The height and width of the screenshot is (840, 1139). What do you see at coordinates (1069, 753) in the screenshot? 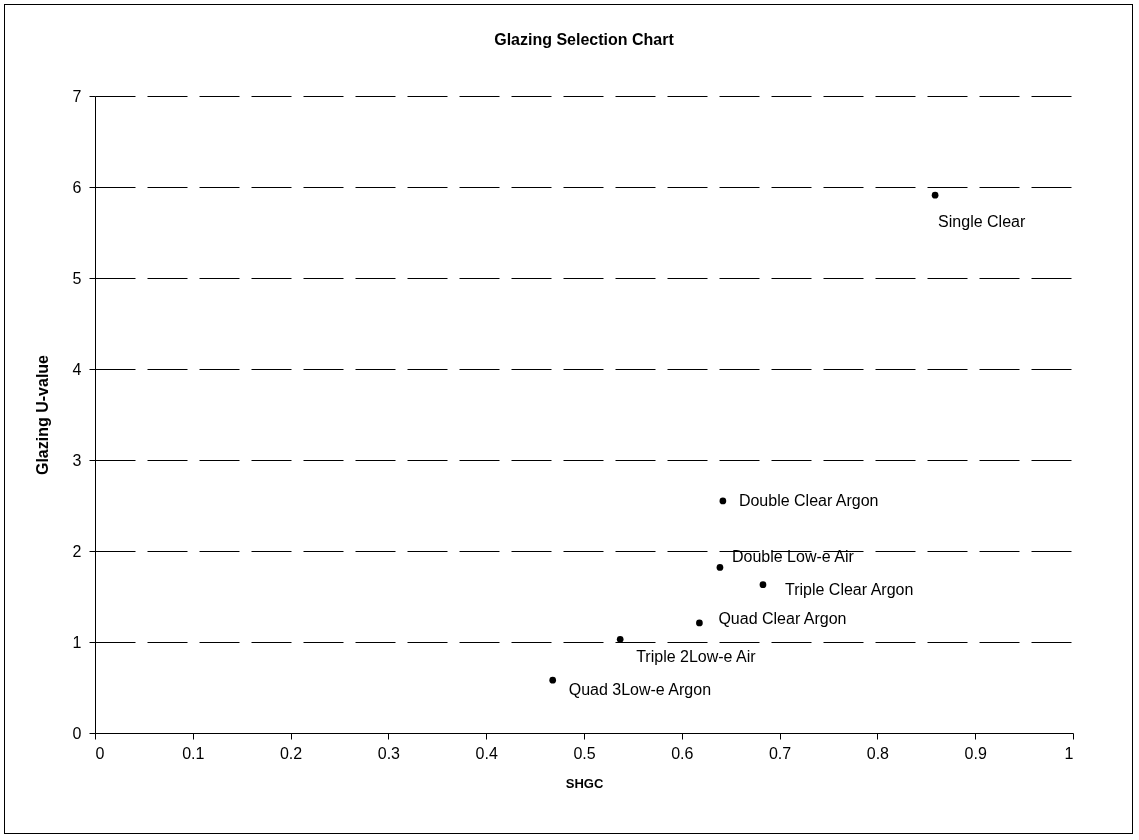
I see `x-tick-label: 1` at bounding box center [1069, 753].